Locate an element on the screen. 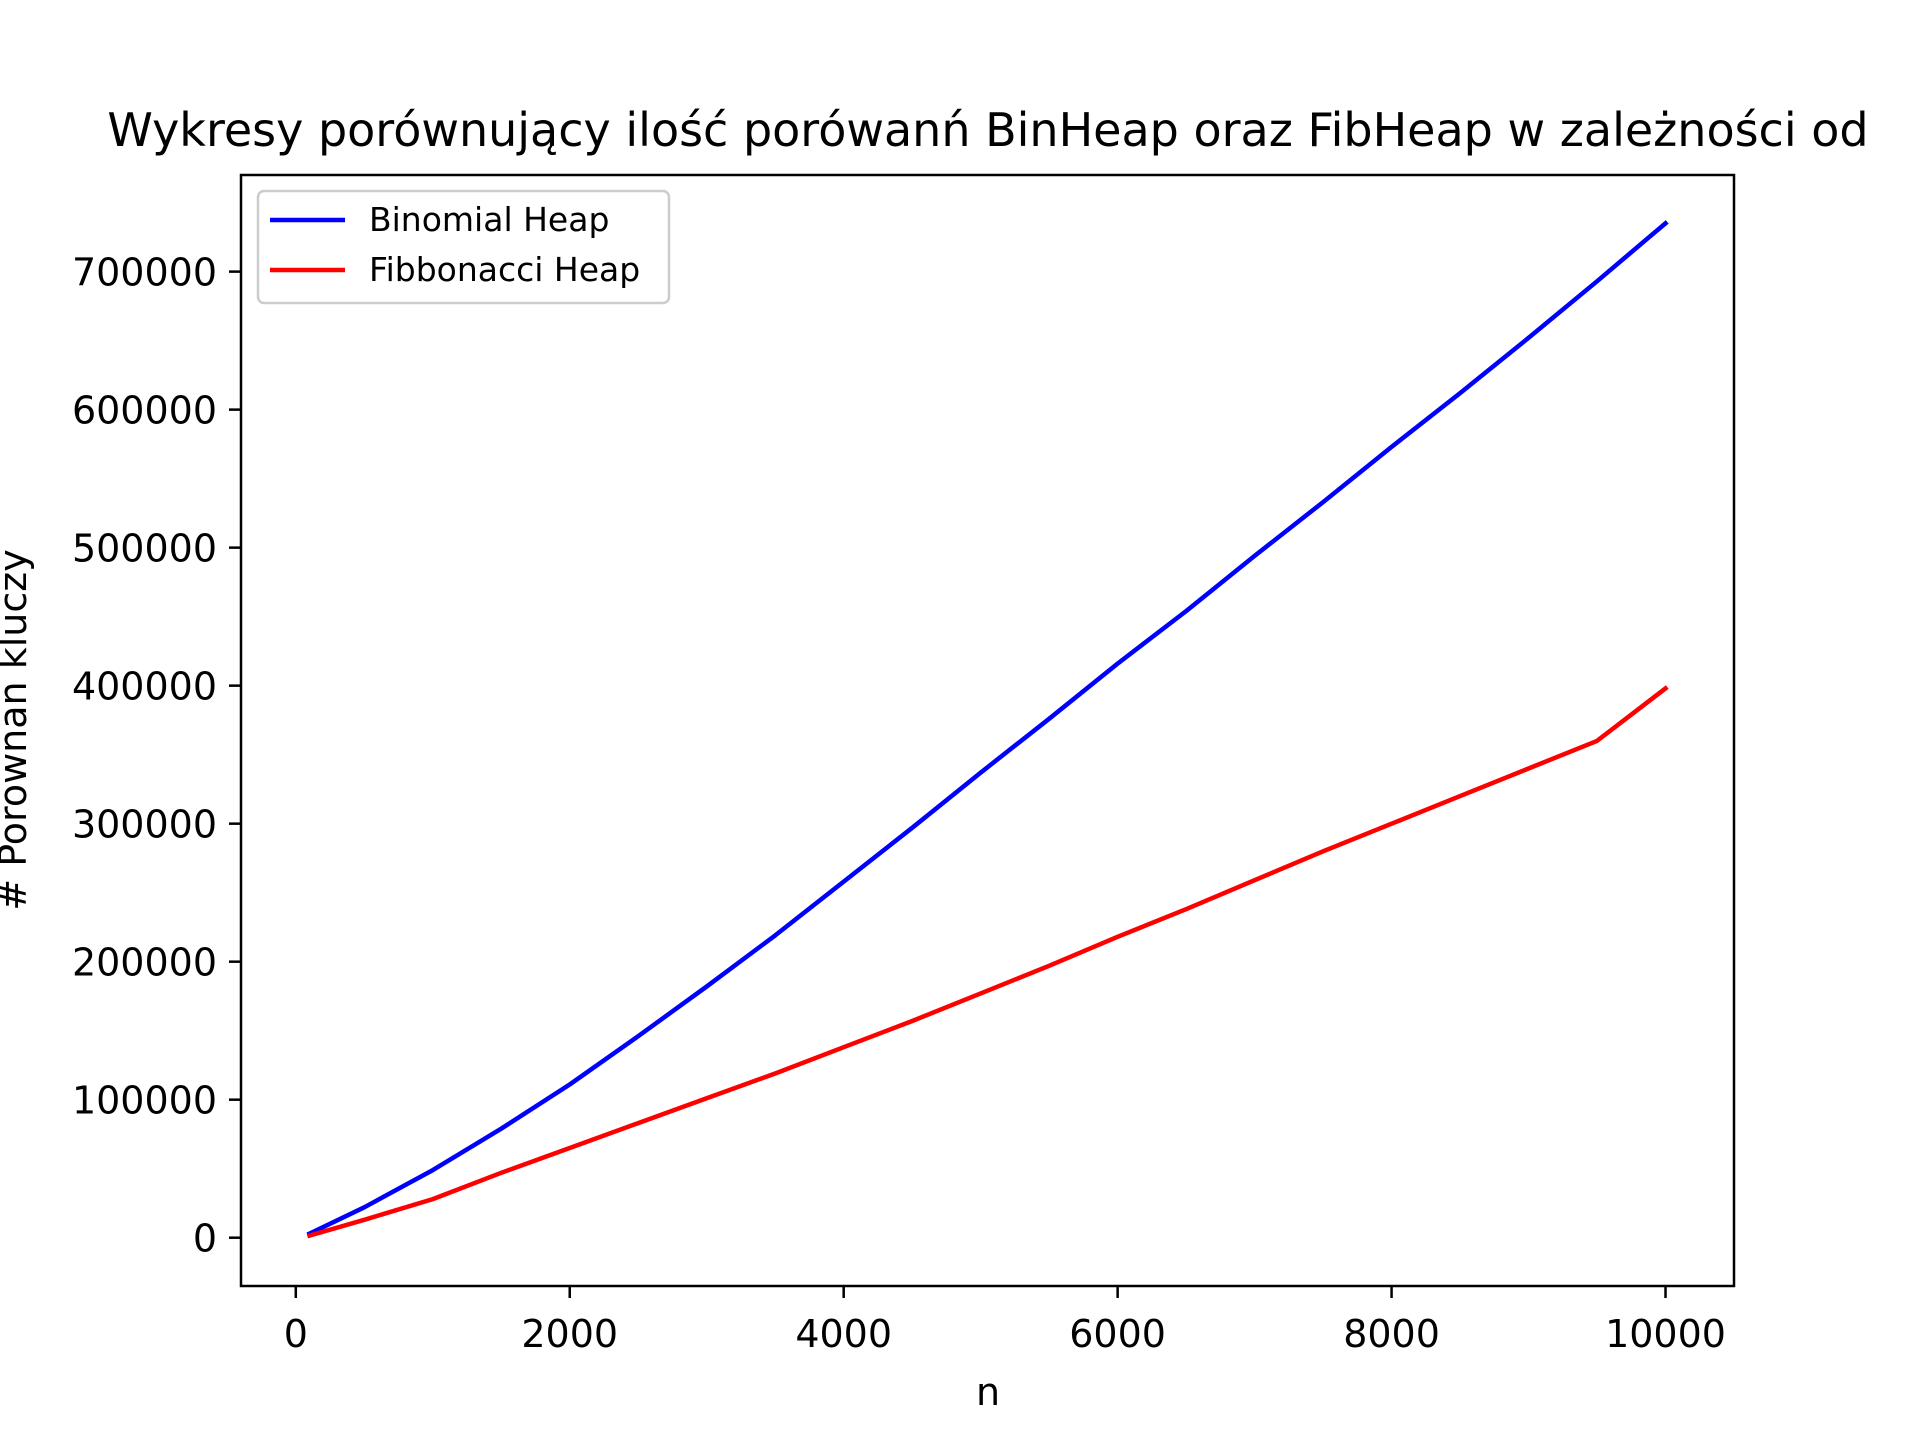 The image size is (1920, 1440). x-tick-label: 4000 is located at coordinates (843, 1334).